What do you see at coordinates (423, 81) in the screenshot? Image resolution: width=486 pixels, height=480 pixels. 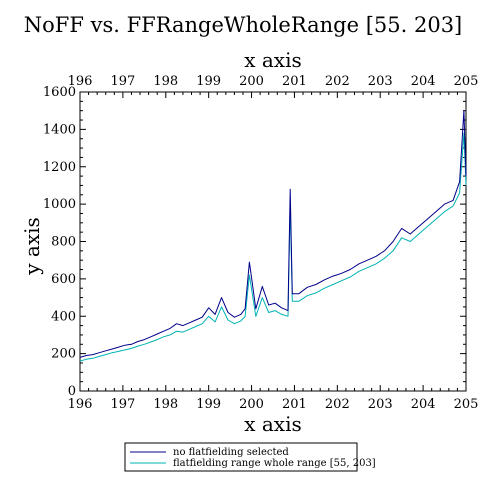 I see `x-tick-label-top: 204` at bounding box center [423, 81].